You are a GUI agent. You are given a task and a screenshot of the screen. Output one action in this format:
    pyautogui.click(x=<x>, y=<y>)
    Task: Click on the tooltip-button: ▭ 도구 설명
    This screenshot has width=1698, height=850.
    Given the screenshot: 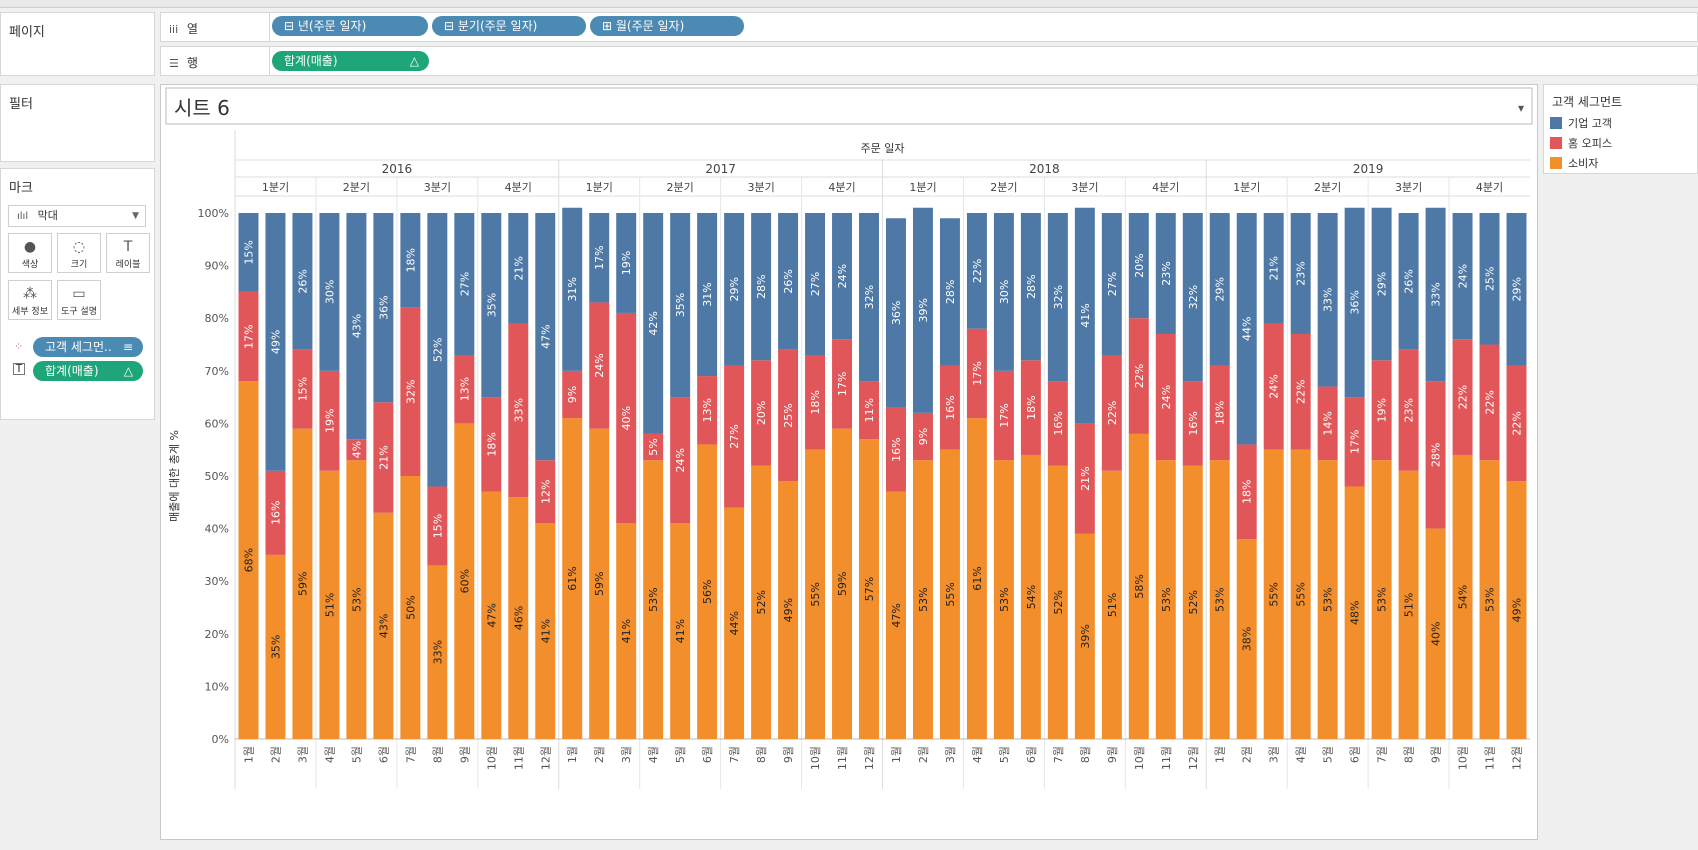 What is the action you would take?
    pyautogui.click(x=79, y=300)
    